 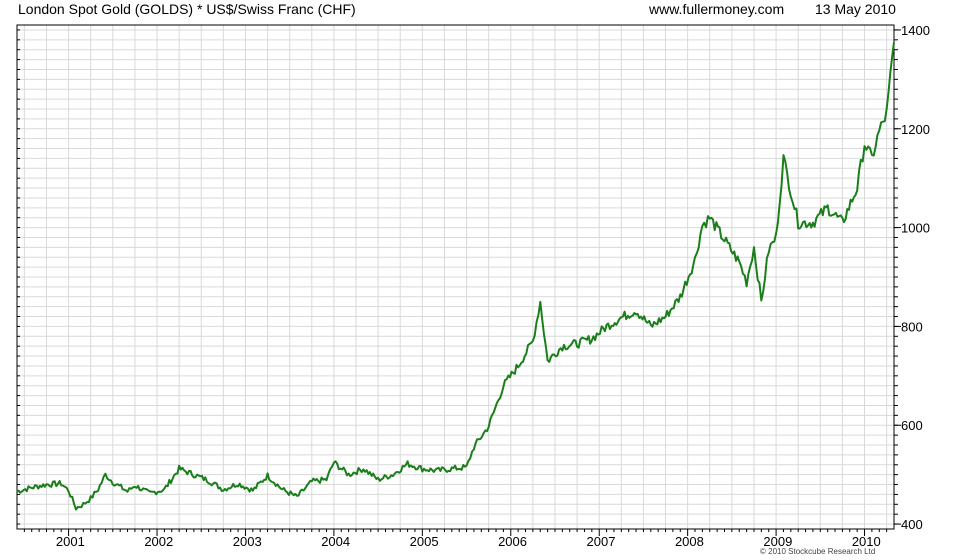 I want to click on x-tick-label: 2001, so click(x=70, y=541).